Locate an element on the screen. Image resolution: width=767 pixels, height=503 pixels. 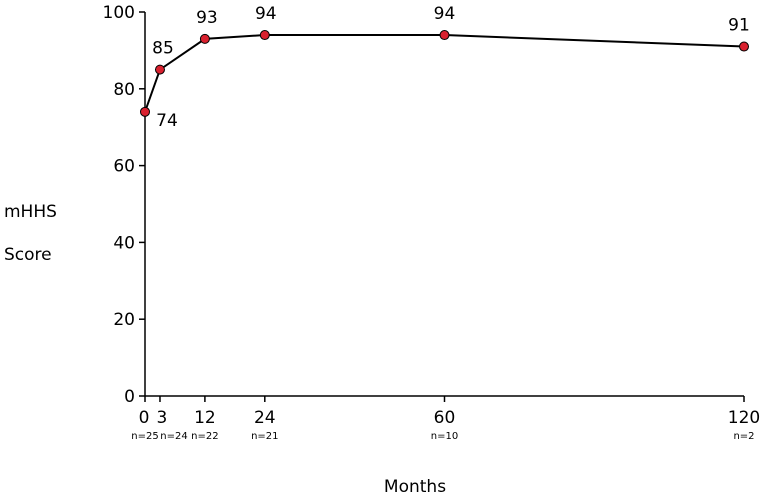
y-tick-label: 40 is located at coordinates (124, 243).